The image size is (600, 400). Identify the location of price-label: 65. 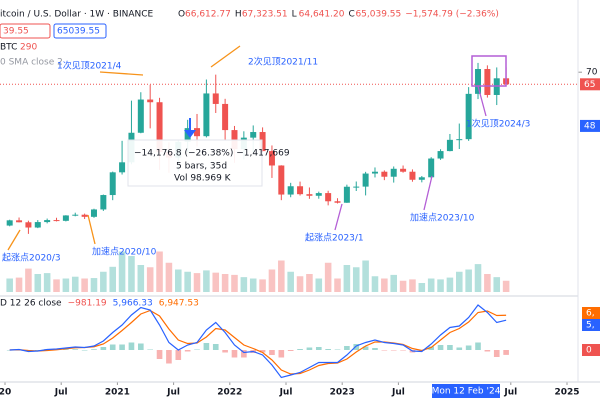
(589, 85).